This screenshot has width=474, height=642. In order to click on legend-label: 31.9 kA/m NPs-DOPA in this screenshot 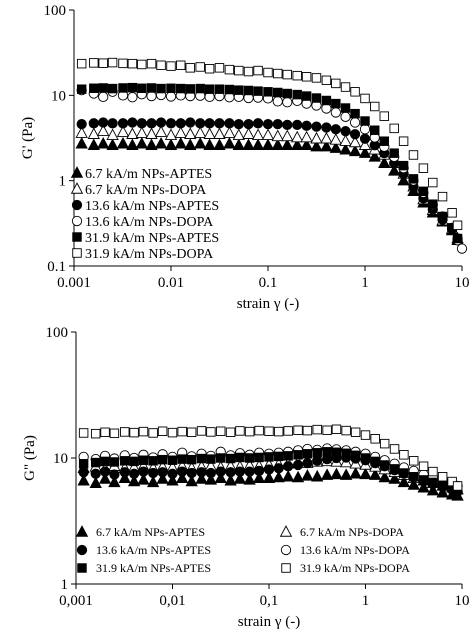, I will do `click(355, 568)`.